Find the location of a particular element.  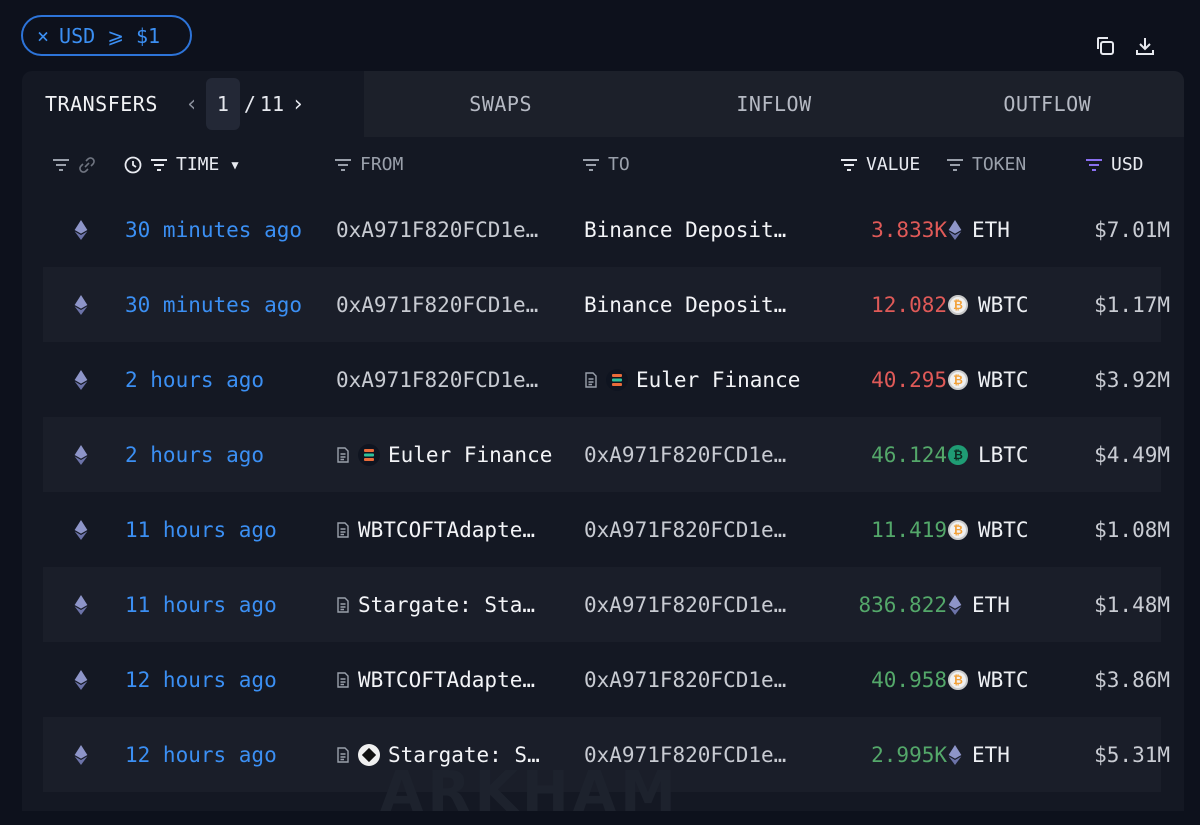

time-text: 11 hours ago is located at coordinates (201, 604).